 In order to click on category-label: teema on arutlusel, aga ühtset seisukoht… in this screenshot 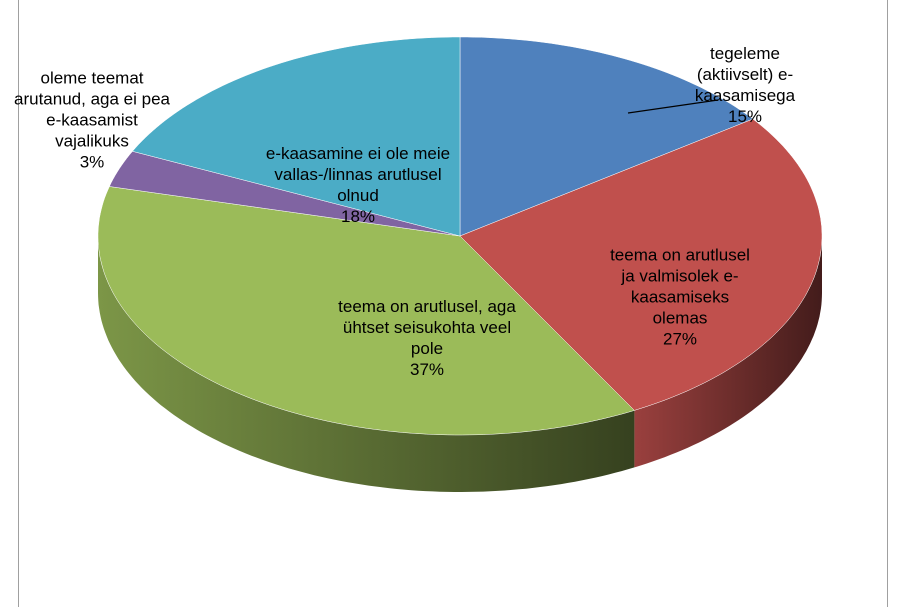, I will do `click(427, 327)`.